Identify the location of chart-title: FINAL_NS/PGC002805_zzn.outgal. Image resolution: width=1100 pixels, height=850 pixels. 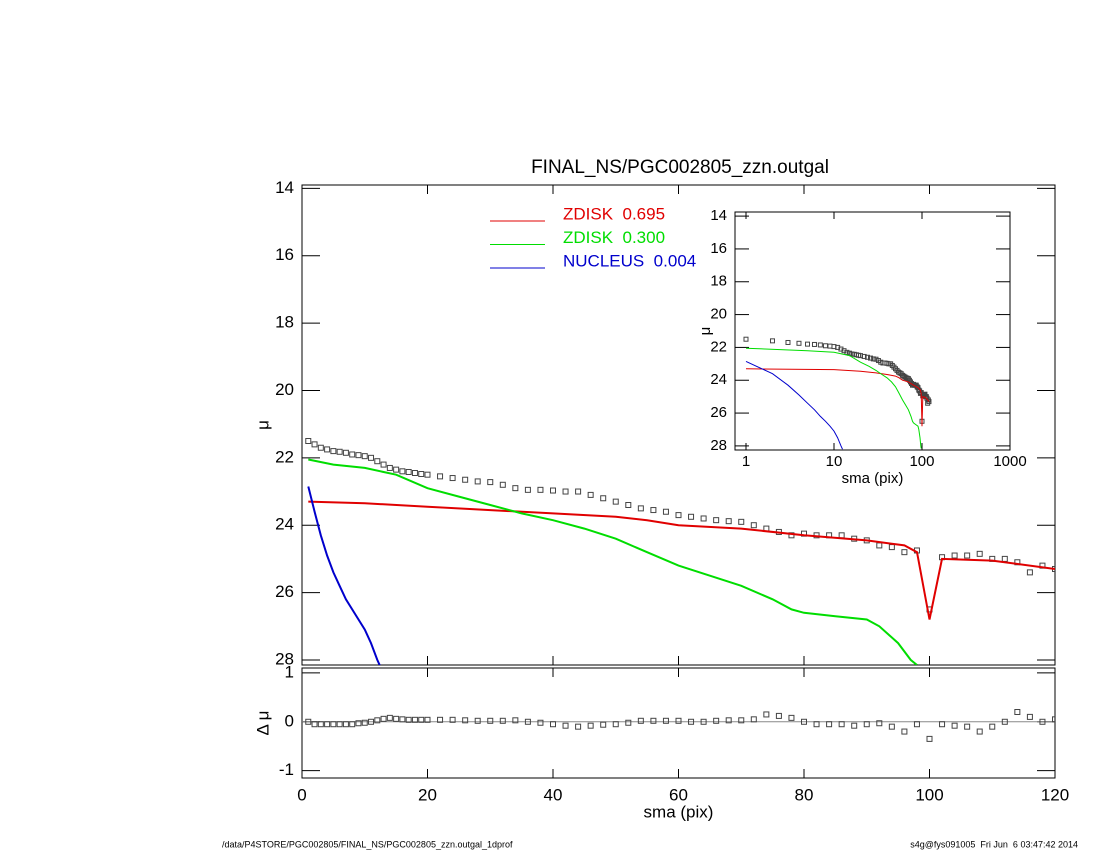
(680, 167).